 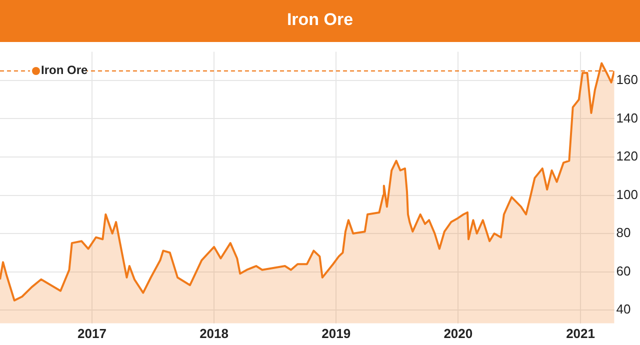 I want to click on y-tick-label: 120, so click(x=627, y=156).